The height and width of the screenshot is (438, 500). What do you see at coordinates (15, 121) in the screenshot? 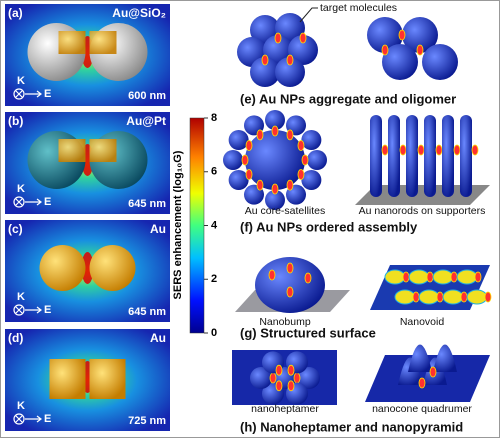
I see `panel-label: (b)` at bounding box center [15, 121].